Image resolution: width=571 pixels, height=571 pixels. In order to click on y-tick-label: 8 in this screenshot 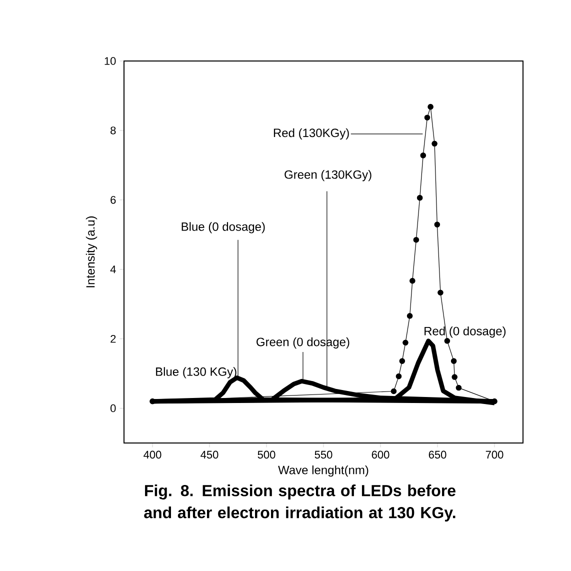, I will do `click(113, 130)`.